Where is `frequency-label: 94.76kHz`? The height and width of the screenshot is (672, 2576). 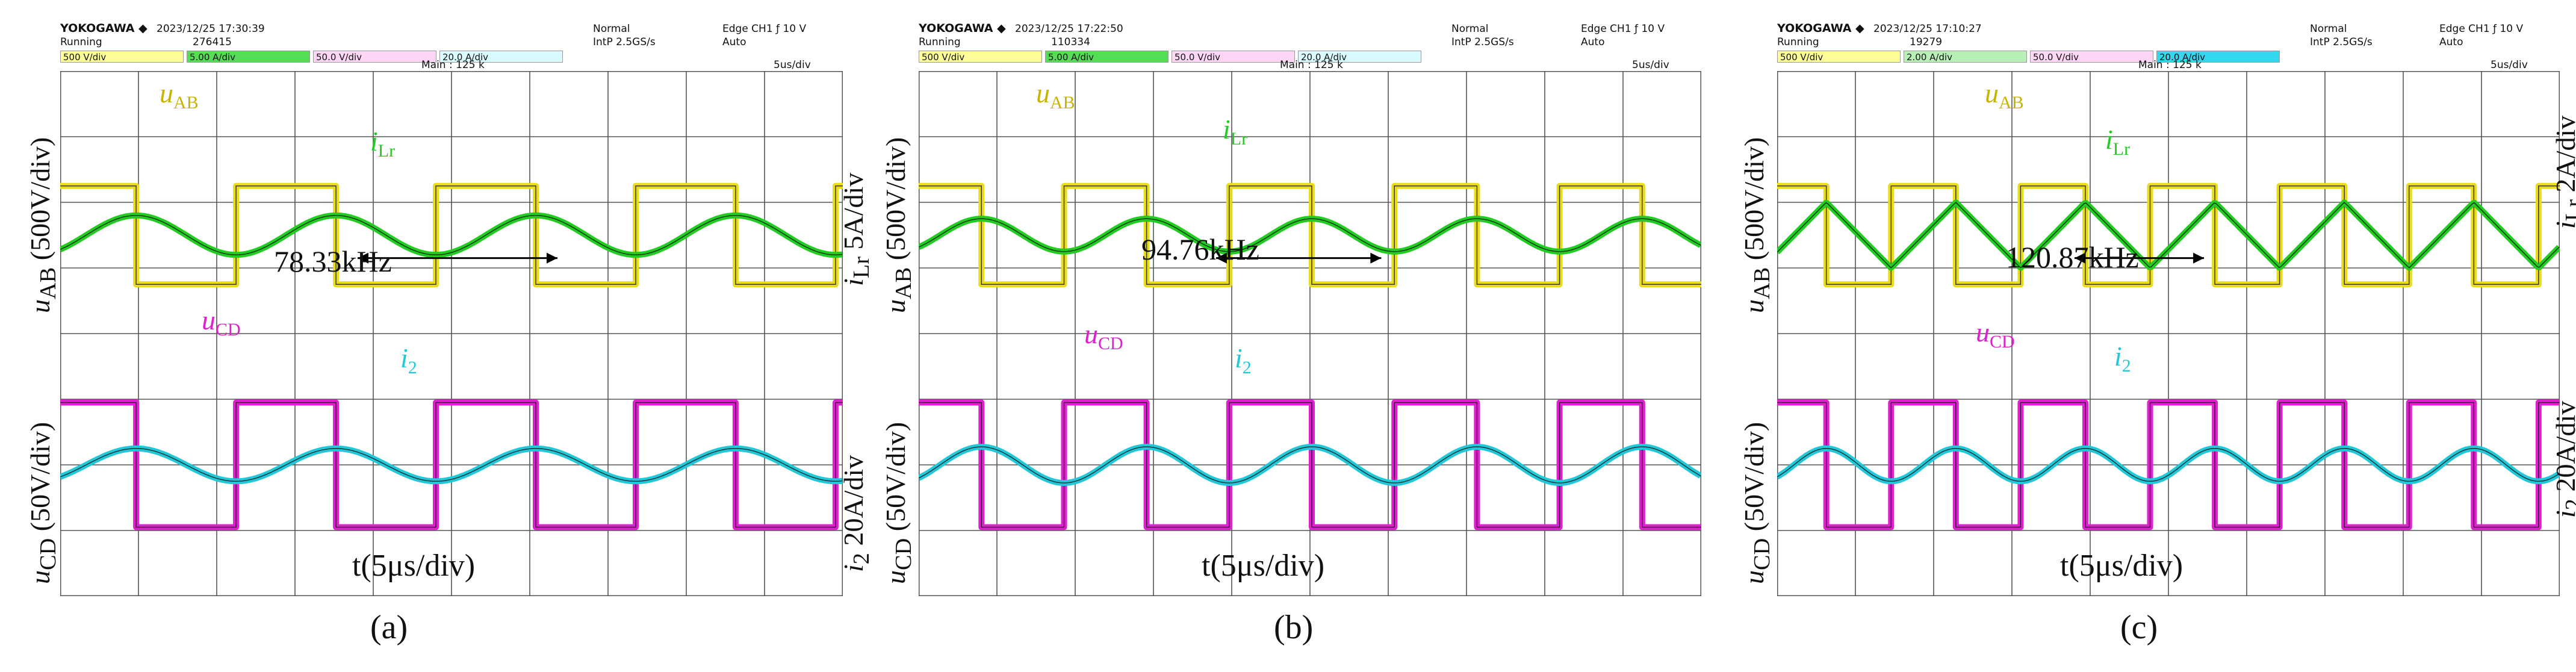 frequency-label: 94.76kHz is located at coordinates (1200, 249).